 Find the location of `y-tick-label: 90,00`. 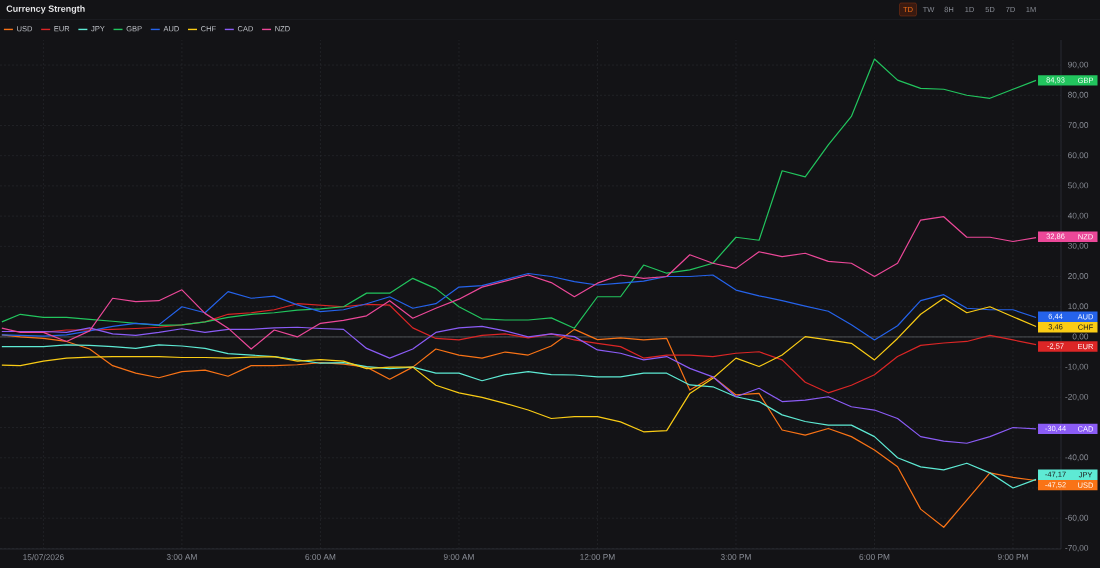

y-tick-label: 90,00 is located at coordinates (1078, 65).